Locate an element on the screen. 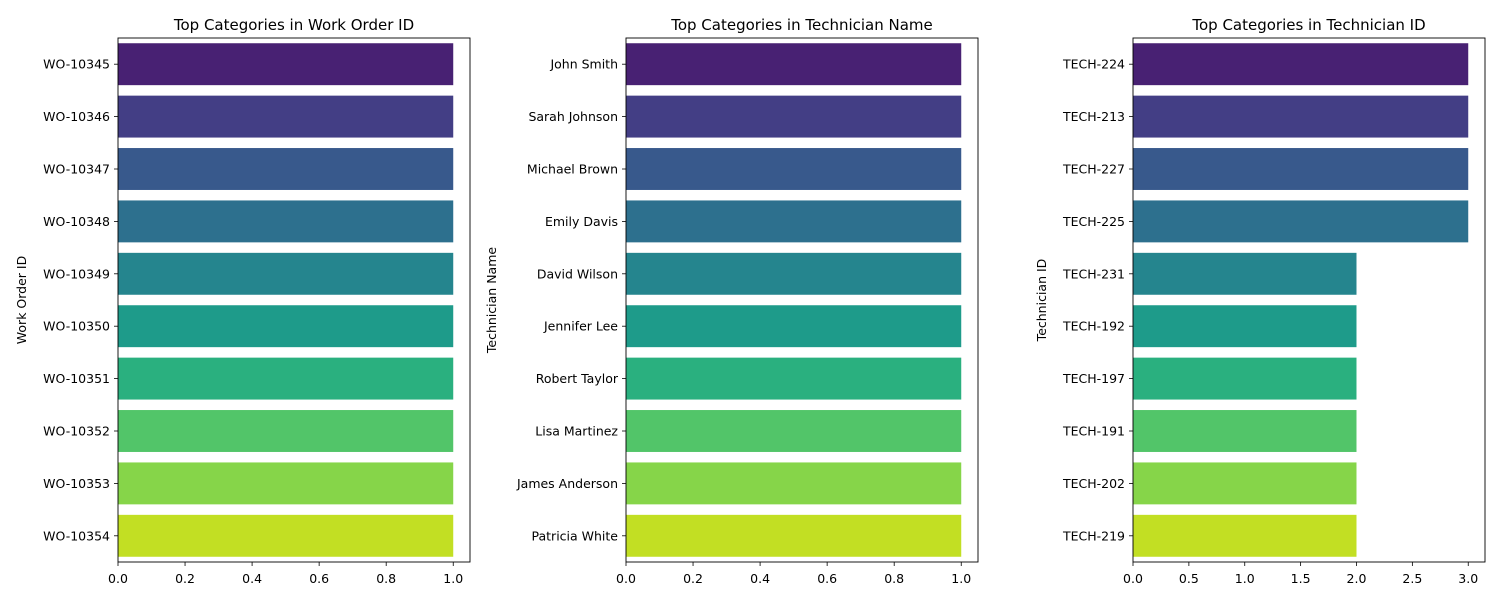 This screenshot has height=600, width=1500. y-tick-label: TECH-192 is located at coordinates (1093, 326).